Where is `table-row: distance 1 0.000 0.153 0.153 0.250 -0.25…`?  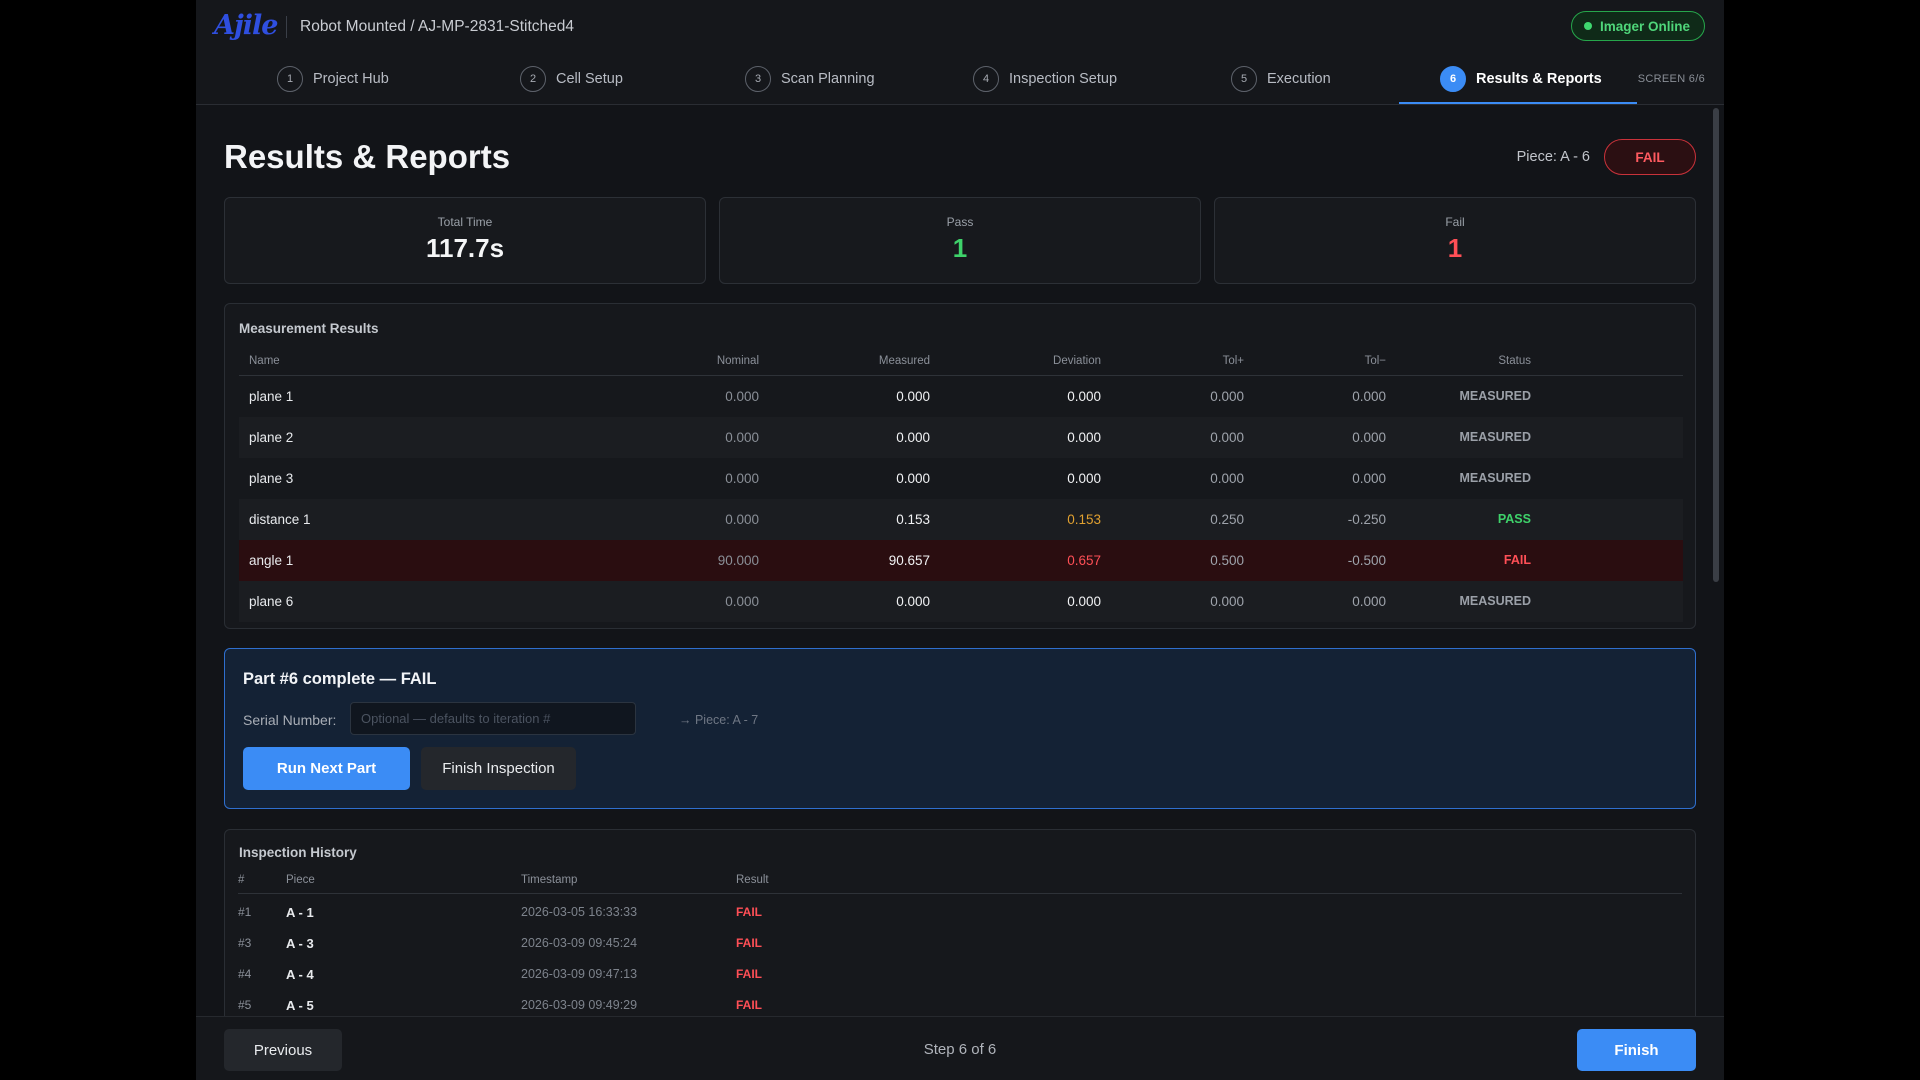
table-row: distance 1 0.000 0.153 0.153 0.250 -0.25… is located at coordinates (961, 519).